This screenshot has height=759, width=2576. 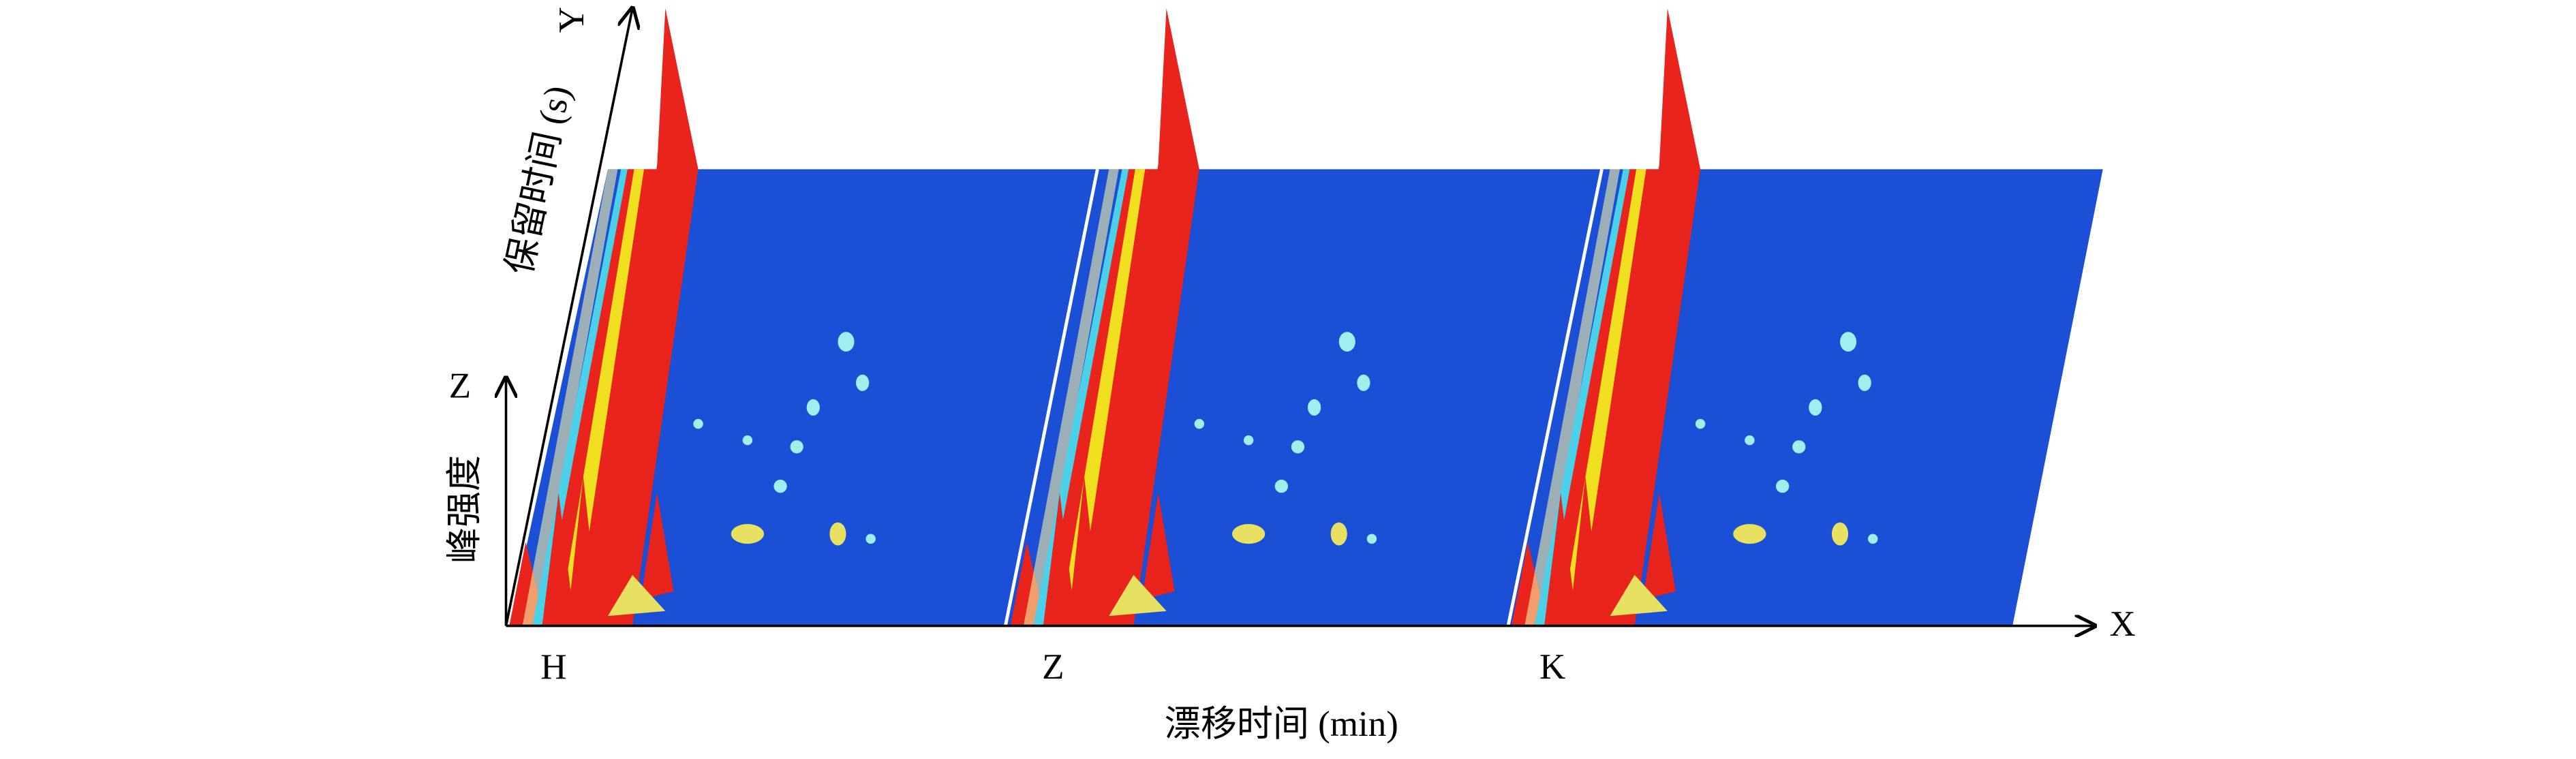 What do you see at coordinates (1053, 667) in the screenshot?
I see `sample-label: Z` at bounding box center [1053, 667].